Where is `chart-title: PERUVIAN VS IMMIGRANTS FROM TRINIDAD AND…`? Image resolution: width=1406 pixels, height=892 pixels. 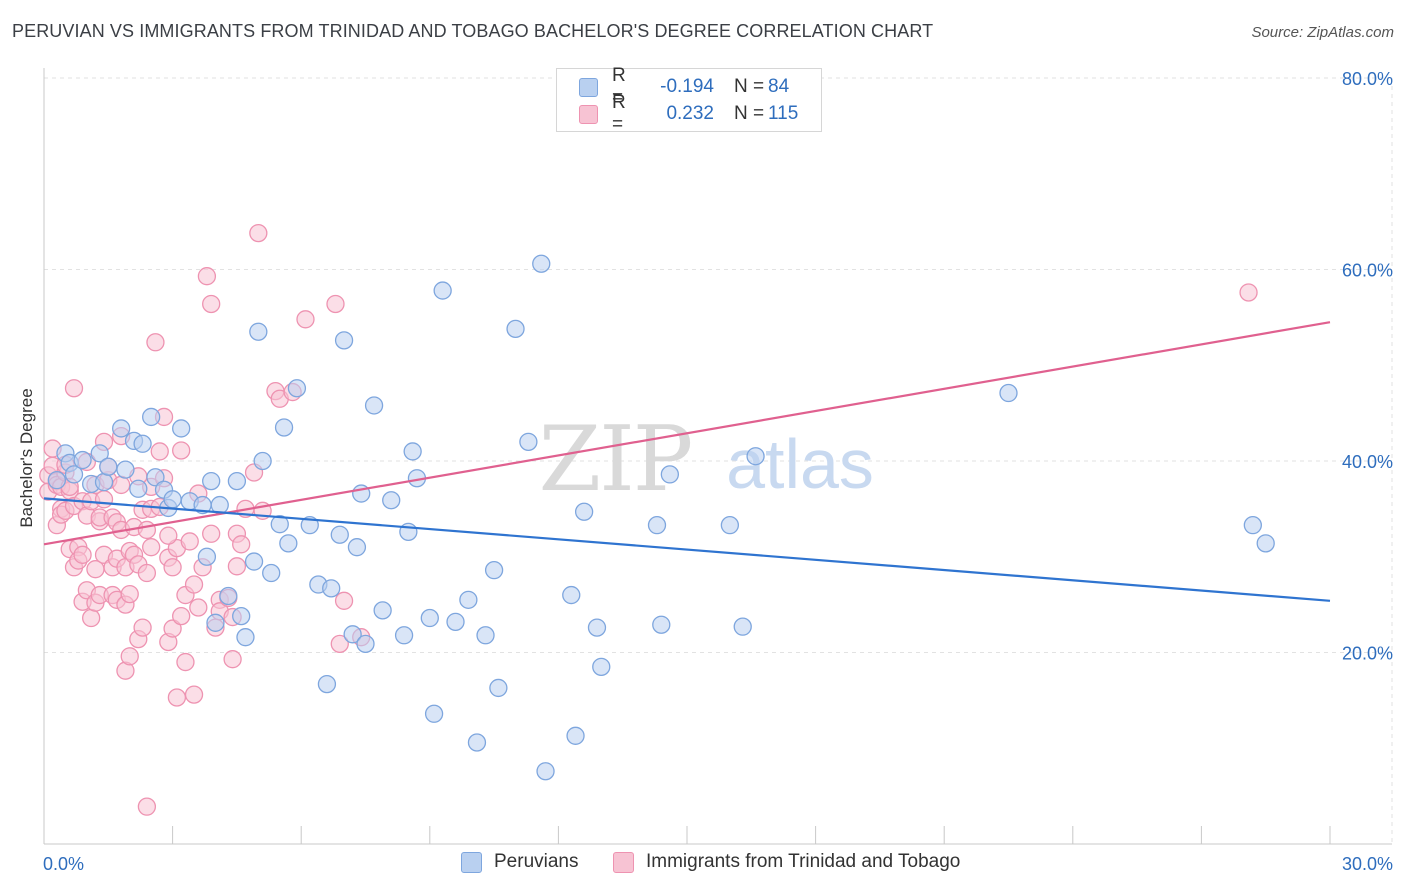 chart-title: PERUVIAN VS IMMIGRANTS FROM TRINIDAD AND… is located at coordinates (473, 31).